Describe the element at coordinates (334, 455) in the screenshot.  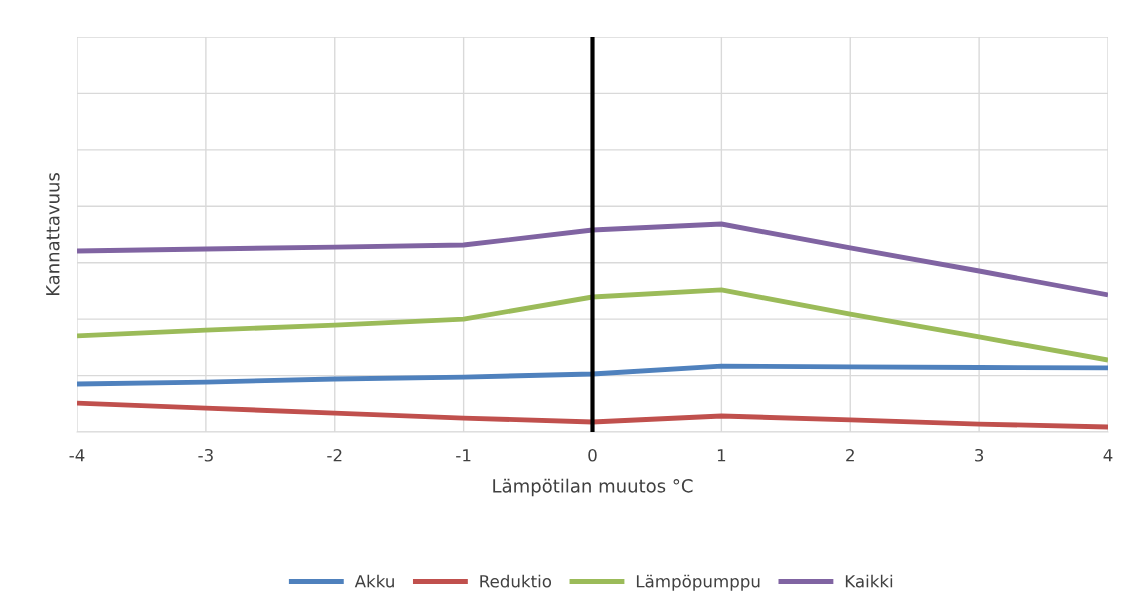
I see `x-tick-label: -2` at that location.